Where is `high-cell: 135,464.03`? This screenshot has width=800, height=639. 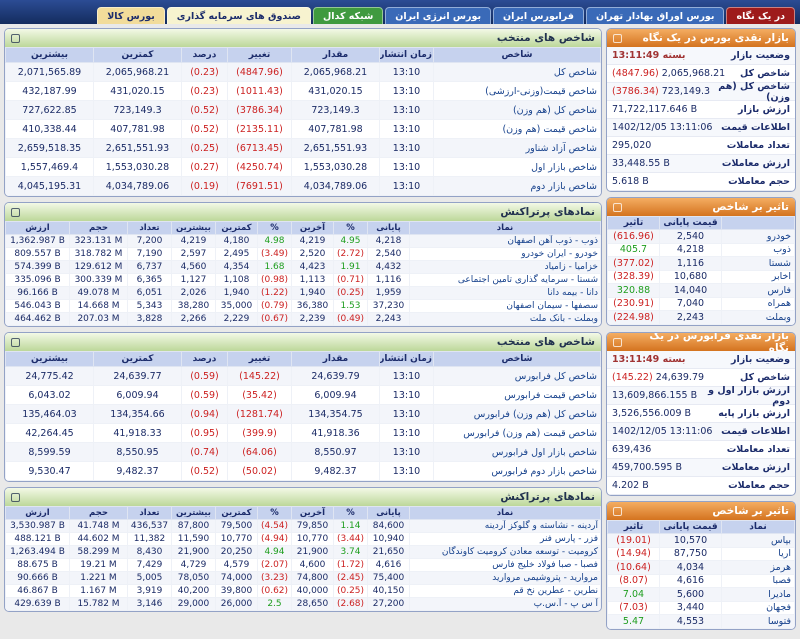
high-cell: 135,464.03 is located at coordinates (49, 414).